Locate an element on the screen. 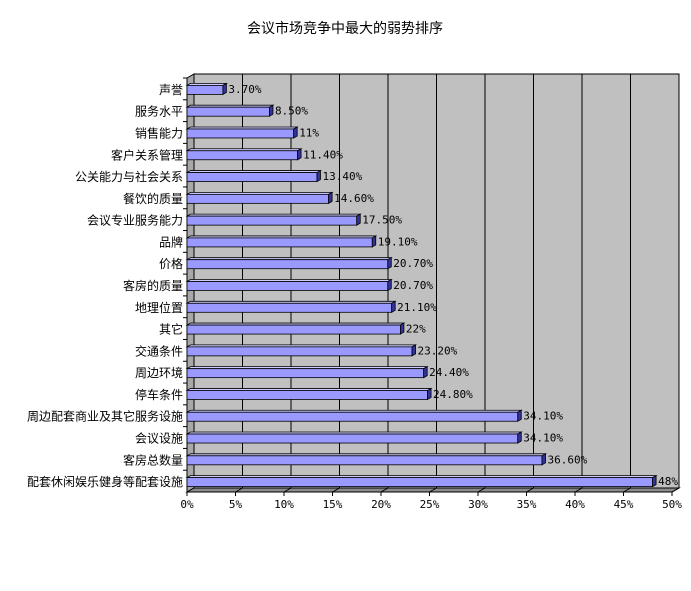  data-label: 48% is located at coordinates (668, 481).